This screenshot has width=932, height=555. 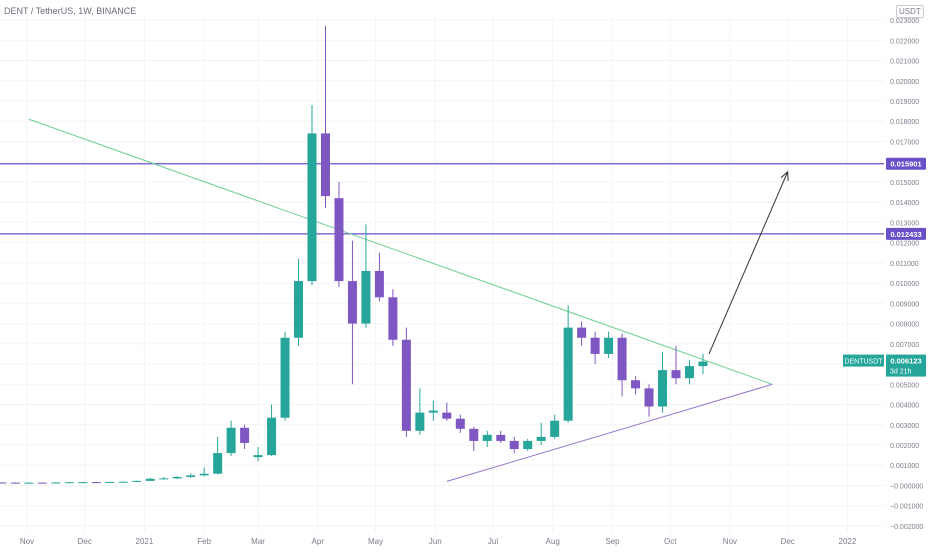 What do you see at coordinates (906, 527) in the screenshot?
I see `y-tick-label: −0.002000` at bounding box center [906, 527].